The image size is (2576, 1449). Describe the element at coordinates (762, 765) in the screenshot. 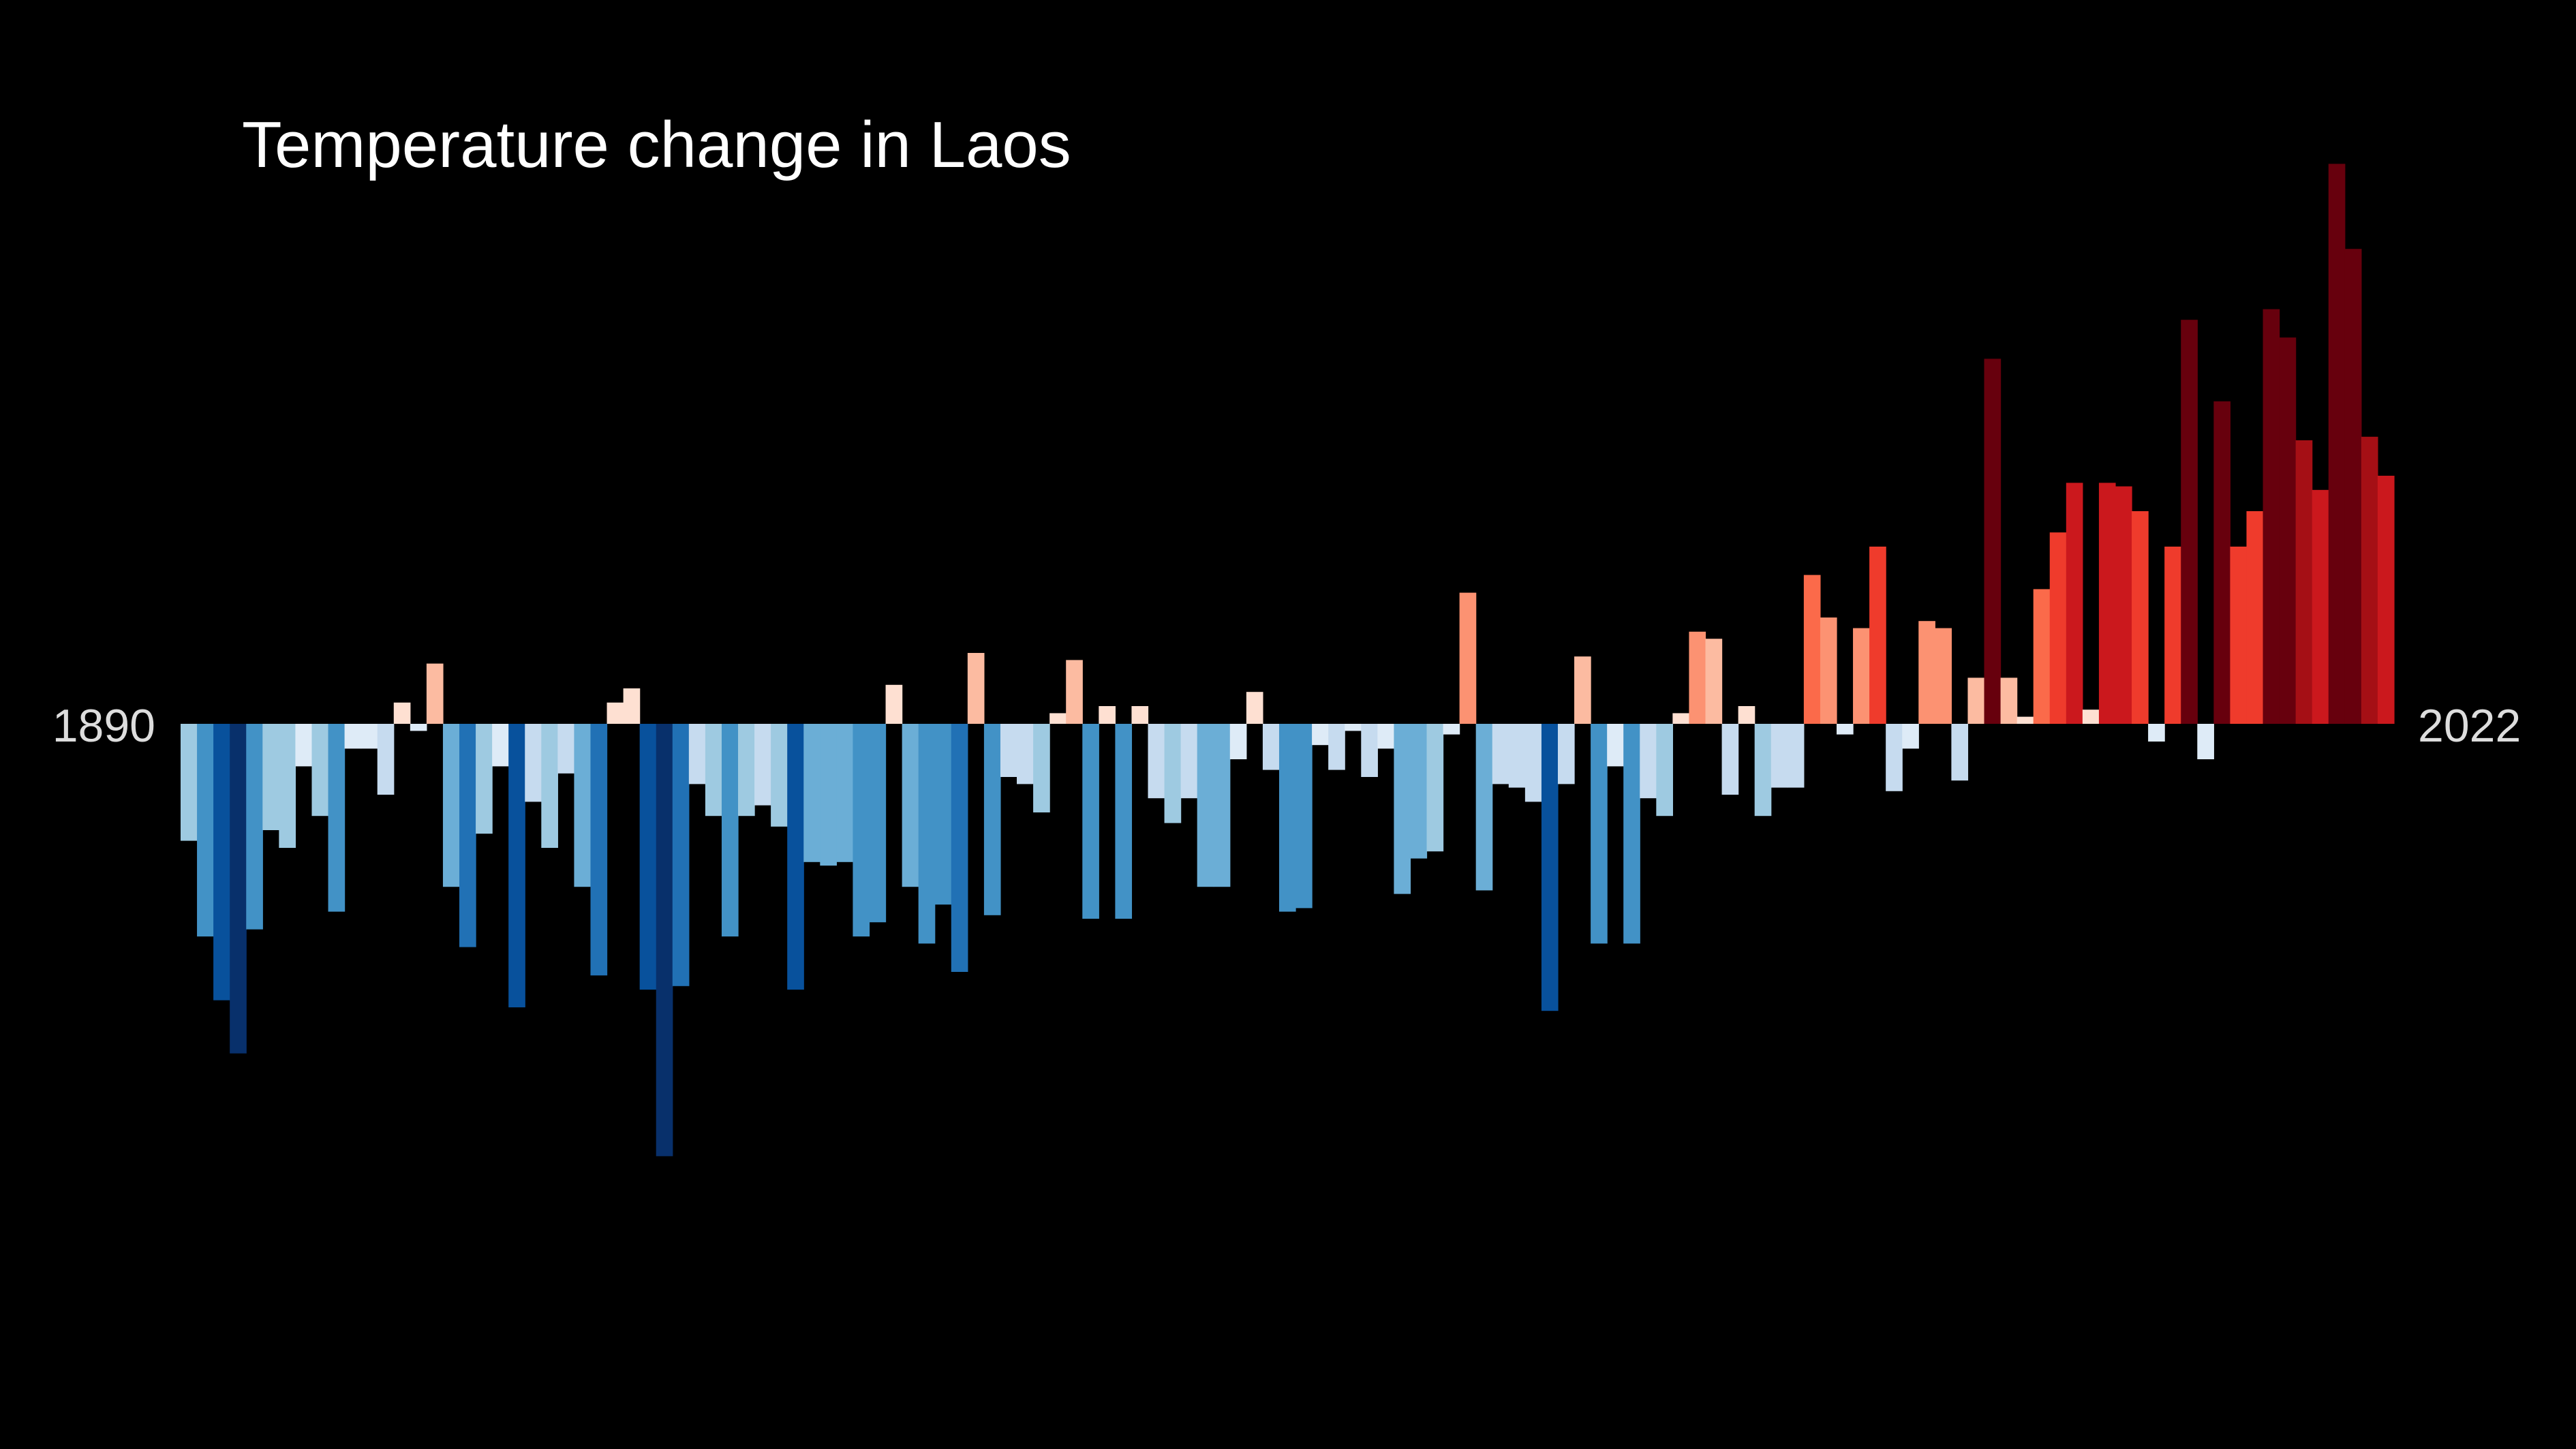

I see `bar-1925` at that location.